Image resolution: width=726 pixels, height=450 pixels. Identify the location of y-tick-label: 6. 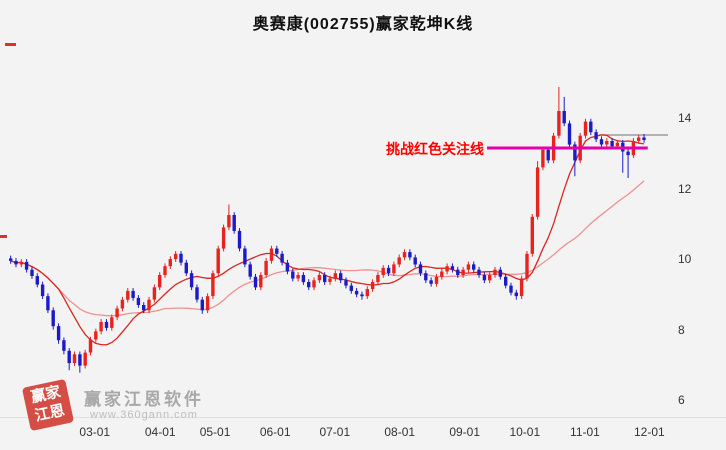
(681, 400).